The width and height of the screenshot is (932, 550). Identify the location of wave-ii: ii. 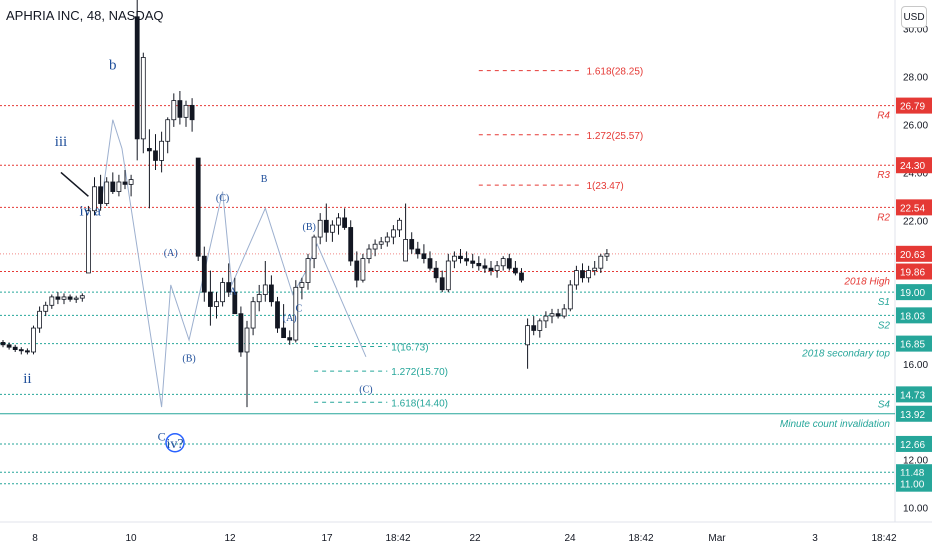
(27, 379).